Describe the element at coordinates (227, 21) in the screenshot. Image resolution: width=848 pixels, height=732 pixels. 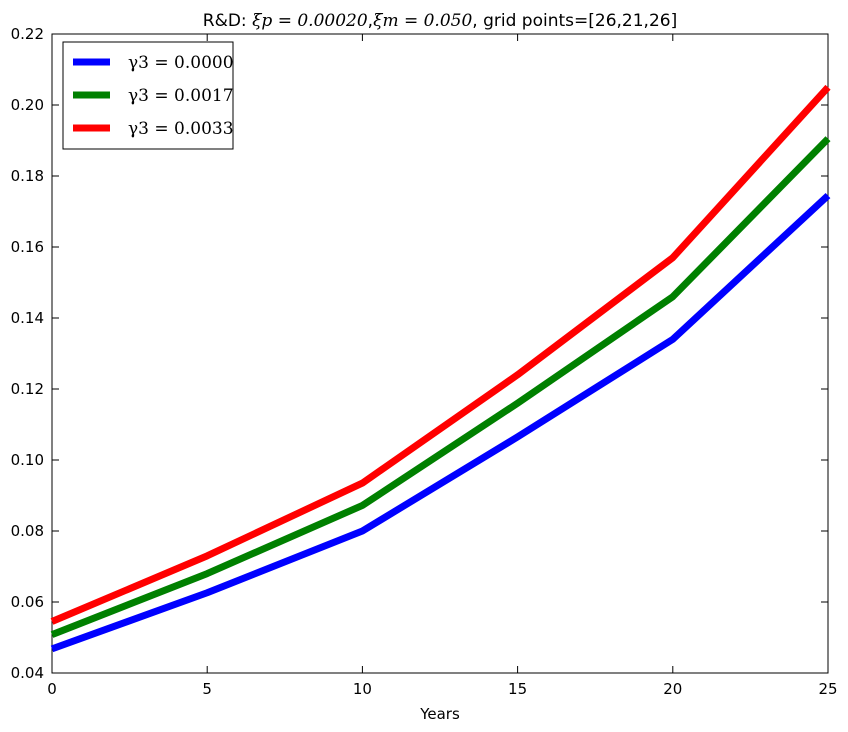
I see `title-prefix: R&D:` at that location.